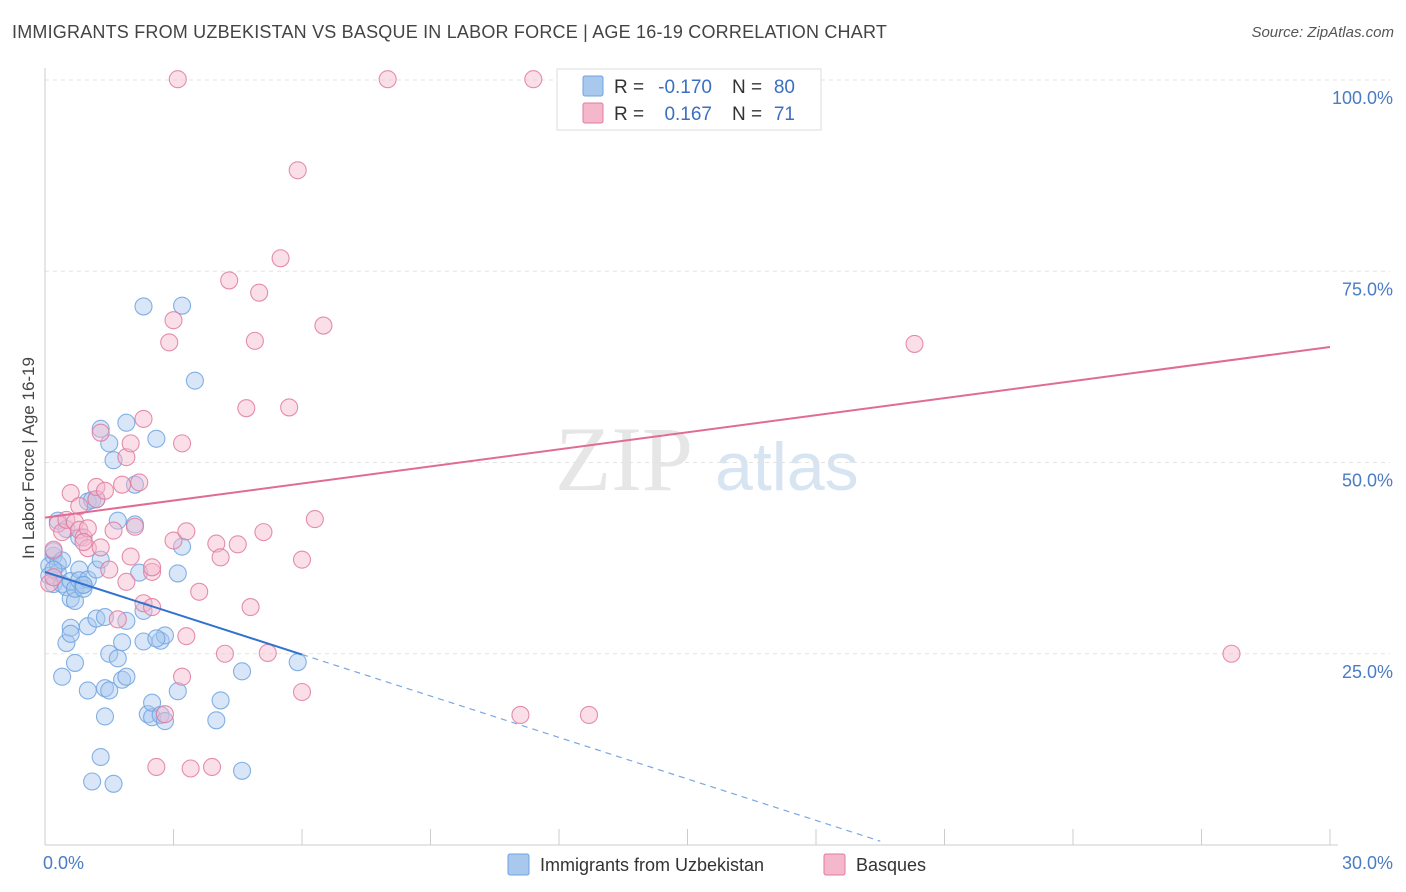  What do you see at coordinates (591, 747) in the screenshot?
I see `trend-line-uzbekistan-extrapolated` at bounding box center [591, 747].